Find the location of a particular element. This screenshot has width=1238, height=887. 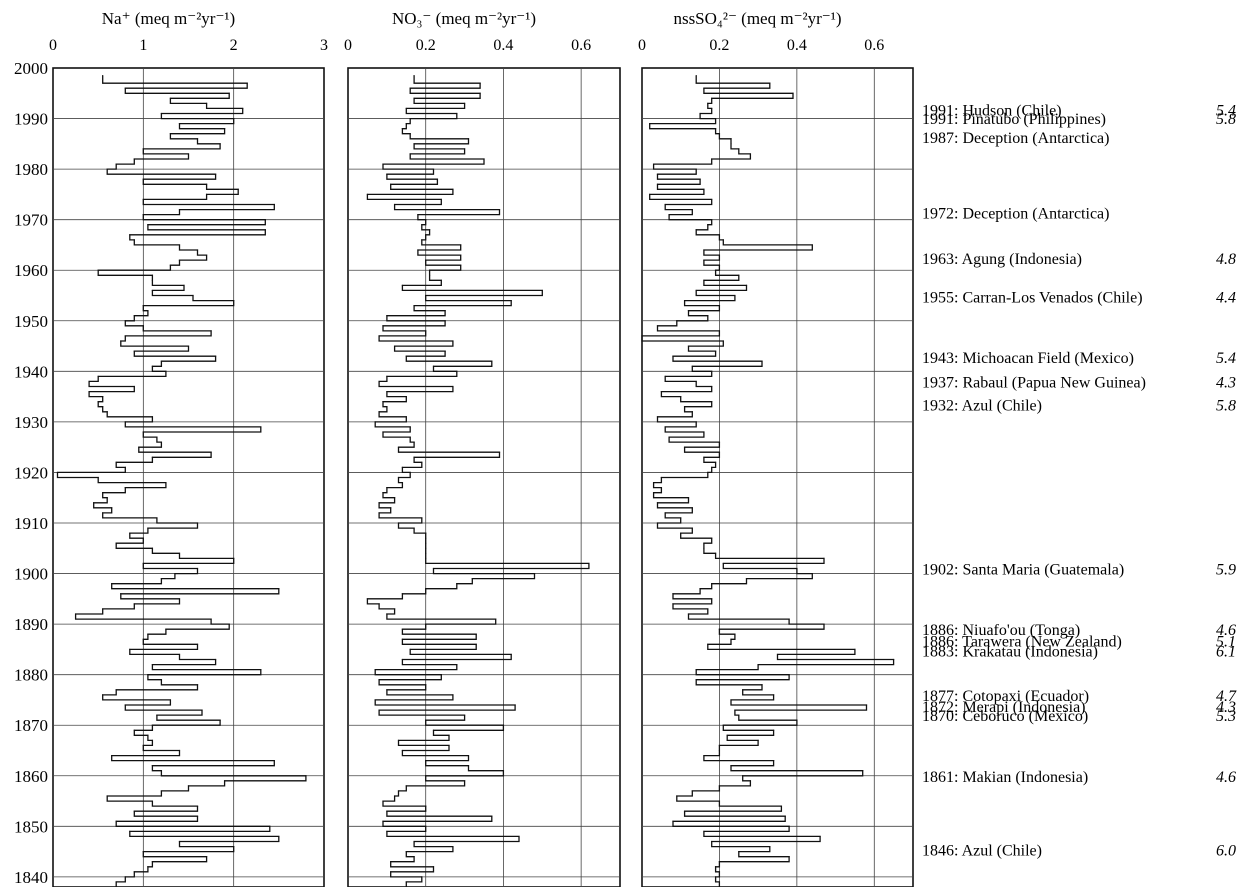

y-tick-label-6: 1940 is located at coordinates (31, 371).